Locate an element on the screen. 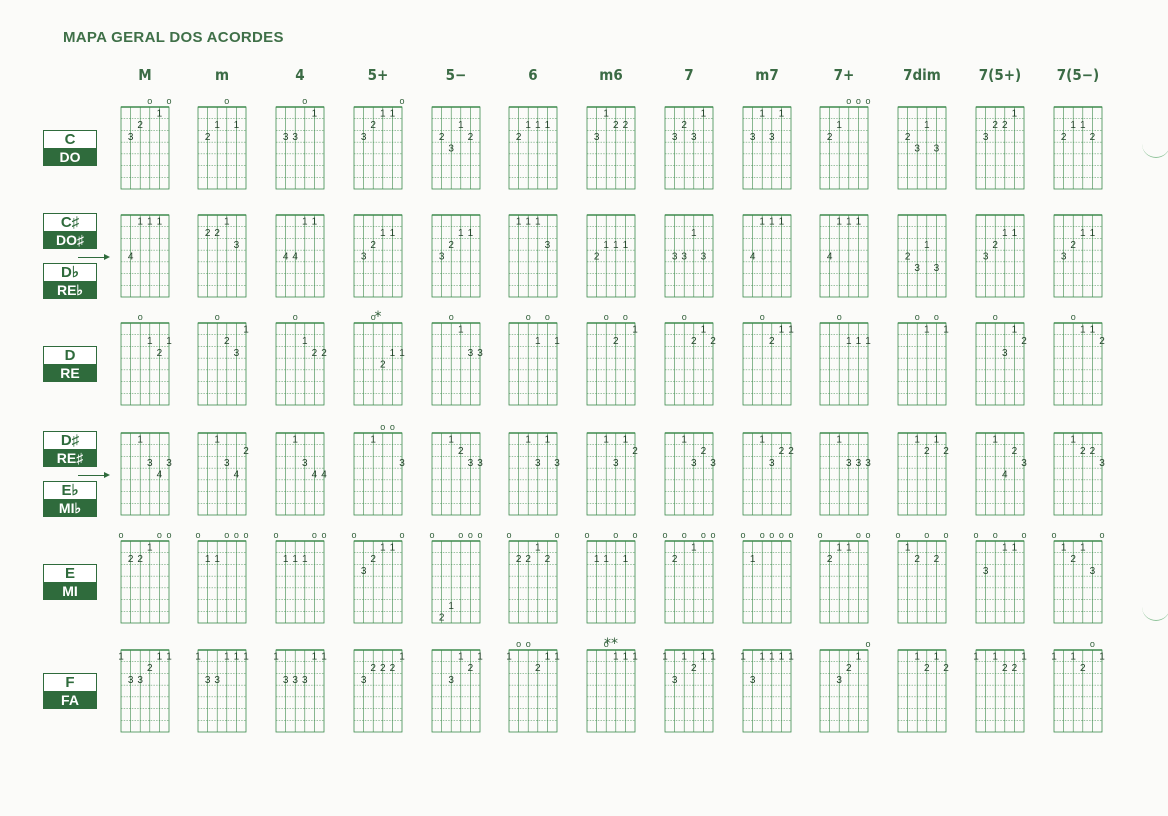 Image resolution: width=1168 pixels, height=816 pixels. chord-name-letter: F is located at coordinates (70, 682).